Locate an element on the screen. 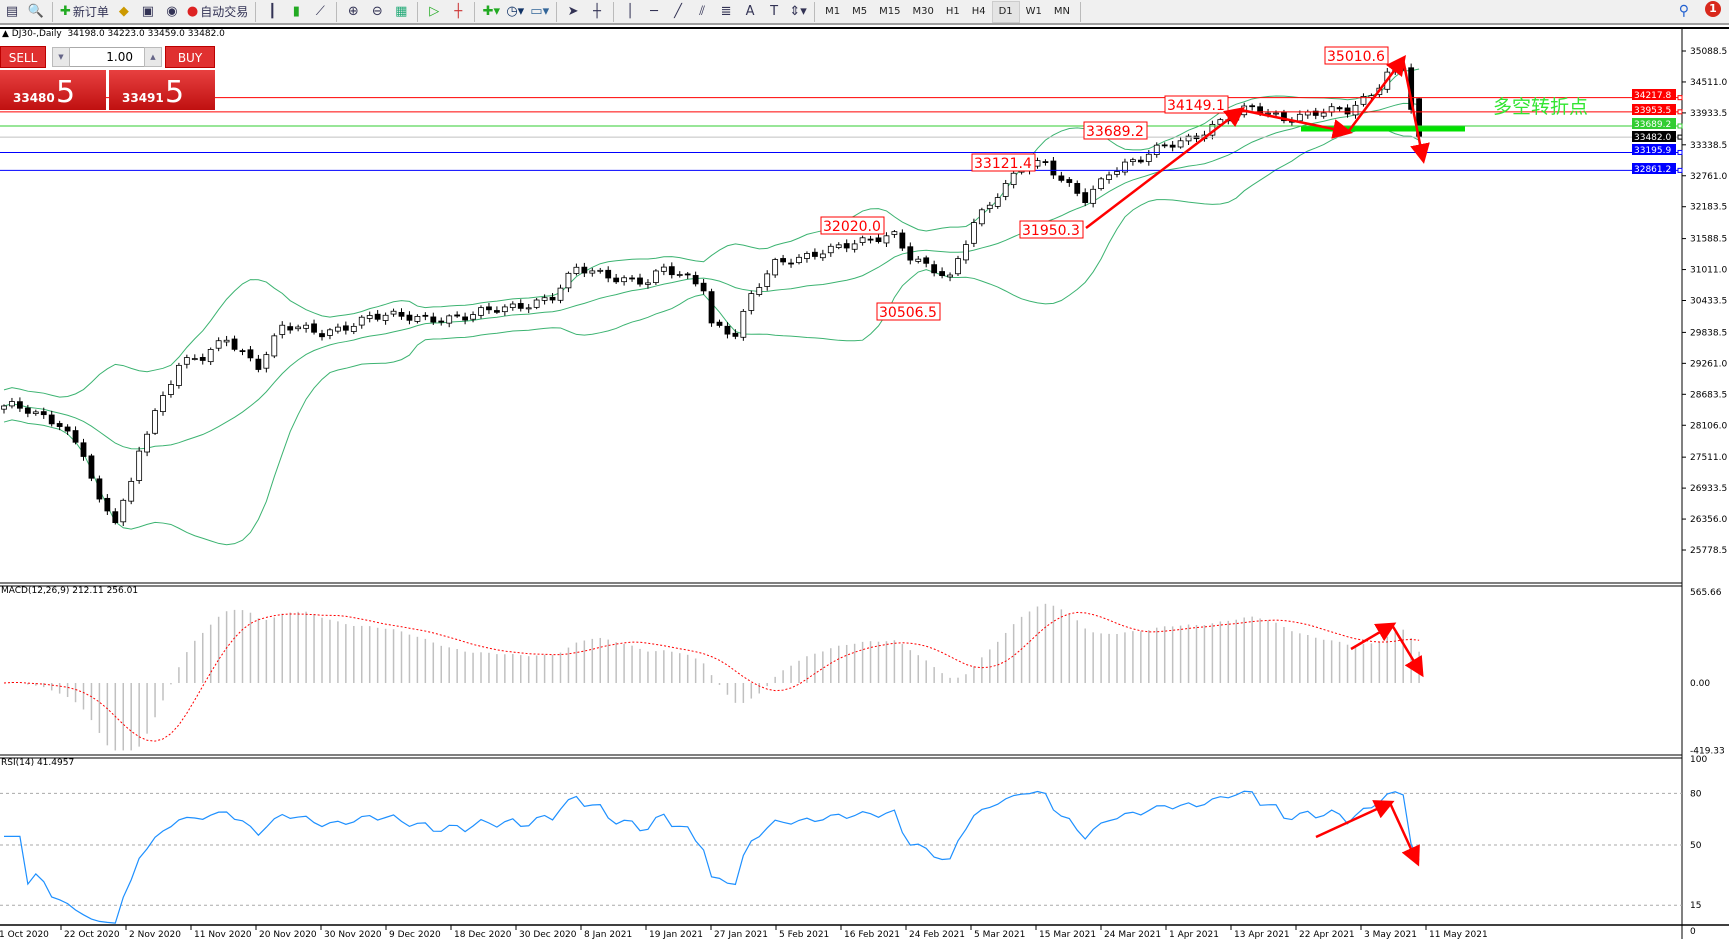 This screenshot has height=939, width=1729. text-icon: A is located at coordinates (750, 11).